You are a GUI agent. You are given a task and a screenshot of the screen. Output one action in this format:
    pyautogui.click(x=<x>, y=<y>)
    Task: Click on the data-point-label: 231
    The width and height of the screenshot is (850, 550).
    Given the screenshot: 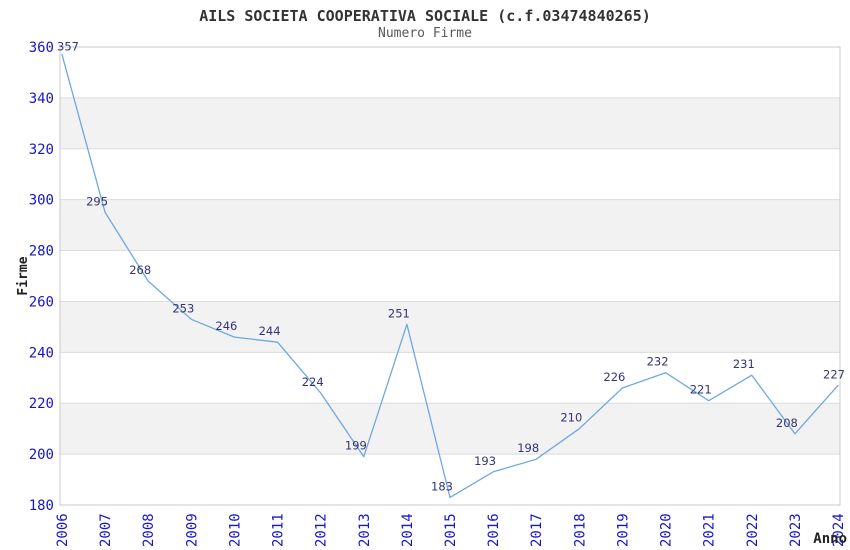 What is the action you would take?
    pyautogui.click(x=744, y=364)
    